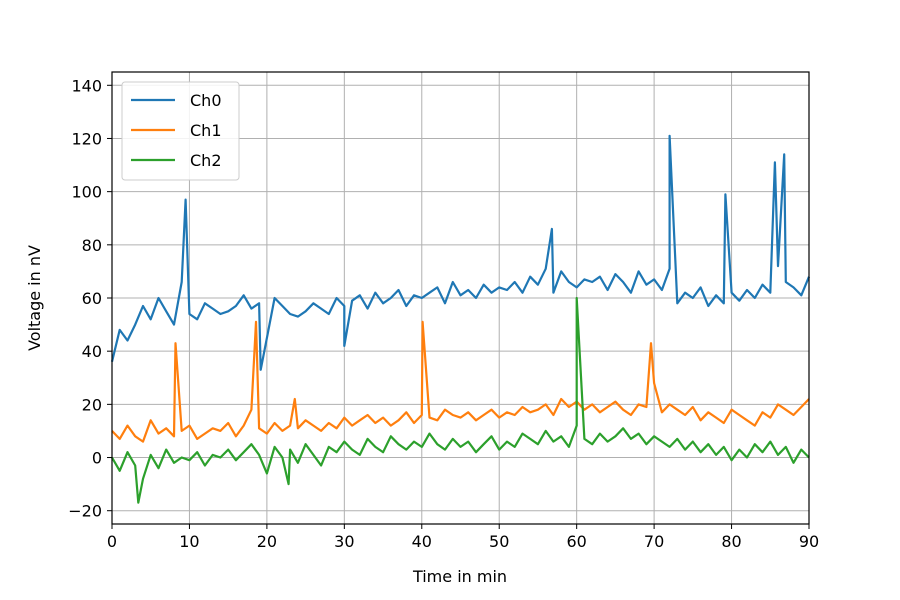 Image resolution: width=900 pixels, height=600 pixels. Describe the element at coordinates (206, 100) in the screenshot. I see `legend-label-ch0: Ch0` at that location.